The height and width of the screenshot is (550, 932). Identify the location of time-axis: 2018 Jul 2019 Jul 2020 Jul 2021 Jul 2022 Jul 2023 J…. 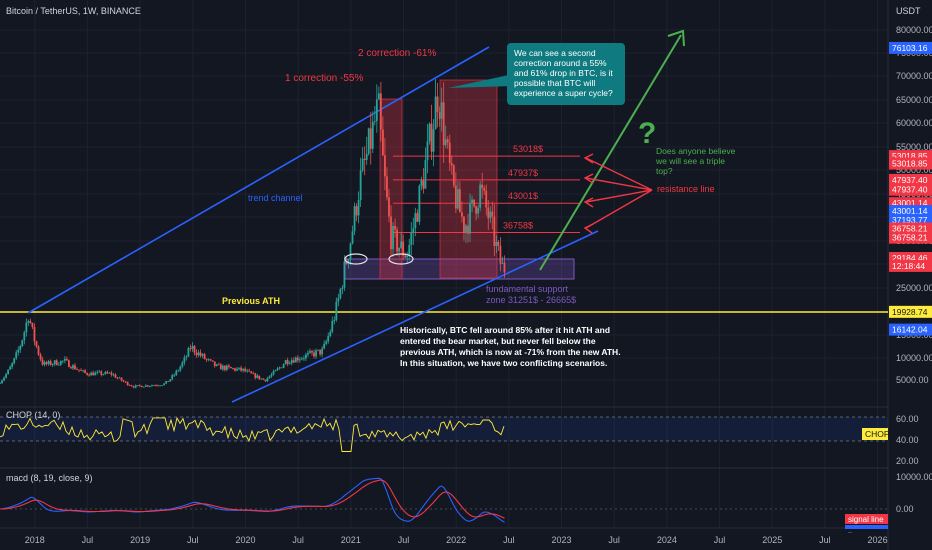
(456, 540).